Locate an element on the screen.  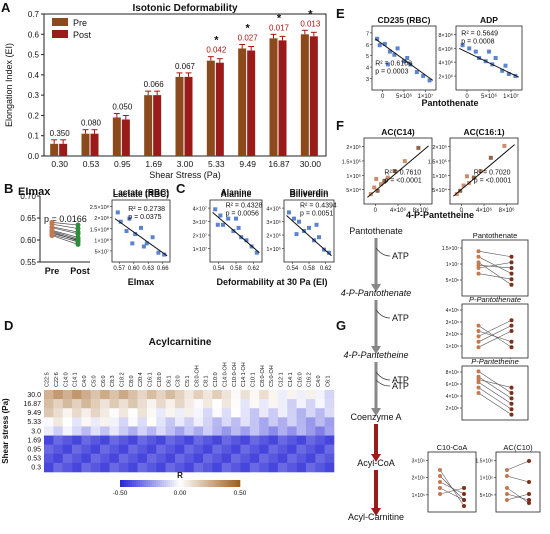
heatmap-col-label: C8:0 is located at coordinates (132, 381).